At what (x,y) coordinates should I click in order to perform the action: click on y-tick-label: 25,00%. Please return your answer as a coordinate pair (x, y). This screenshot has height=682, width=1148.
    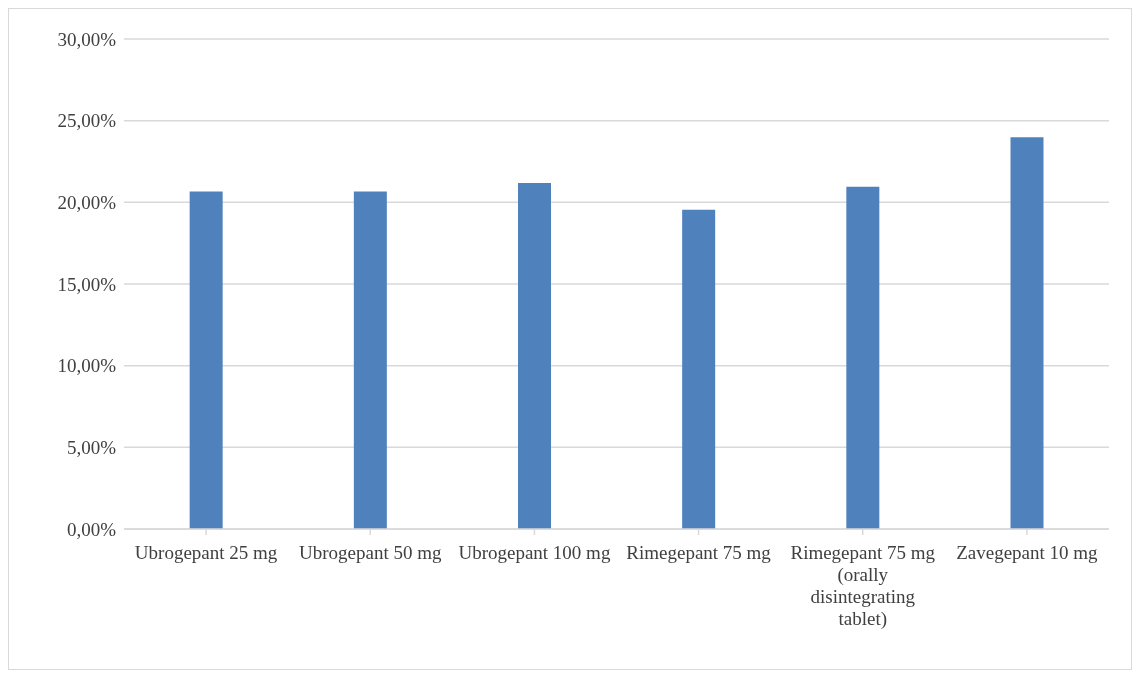
    Looking at the image, I should click on (87, 121).